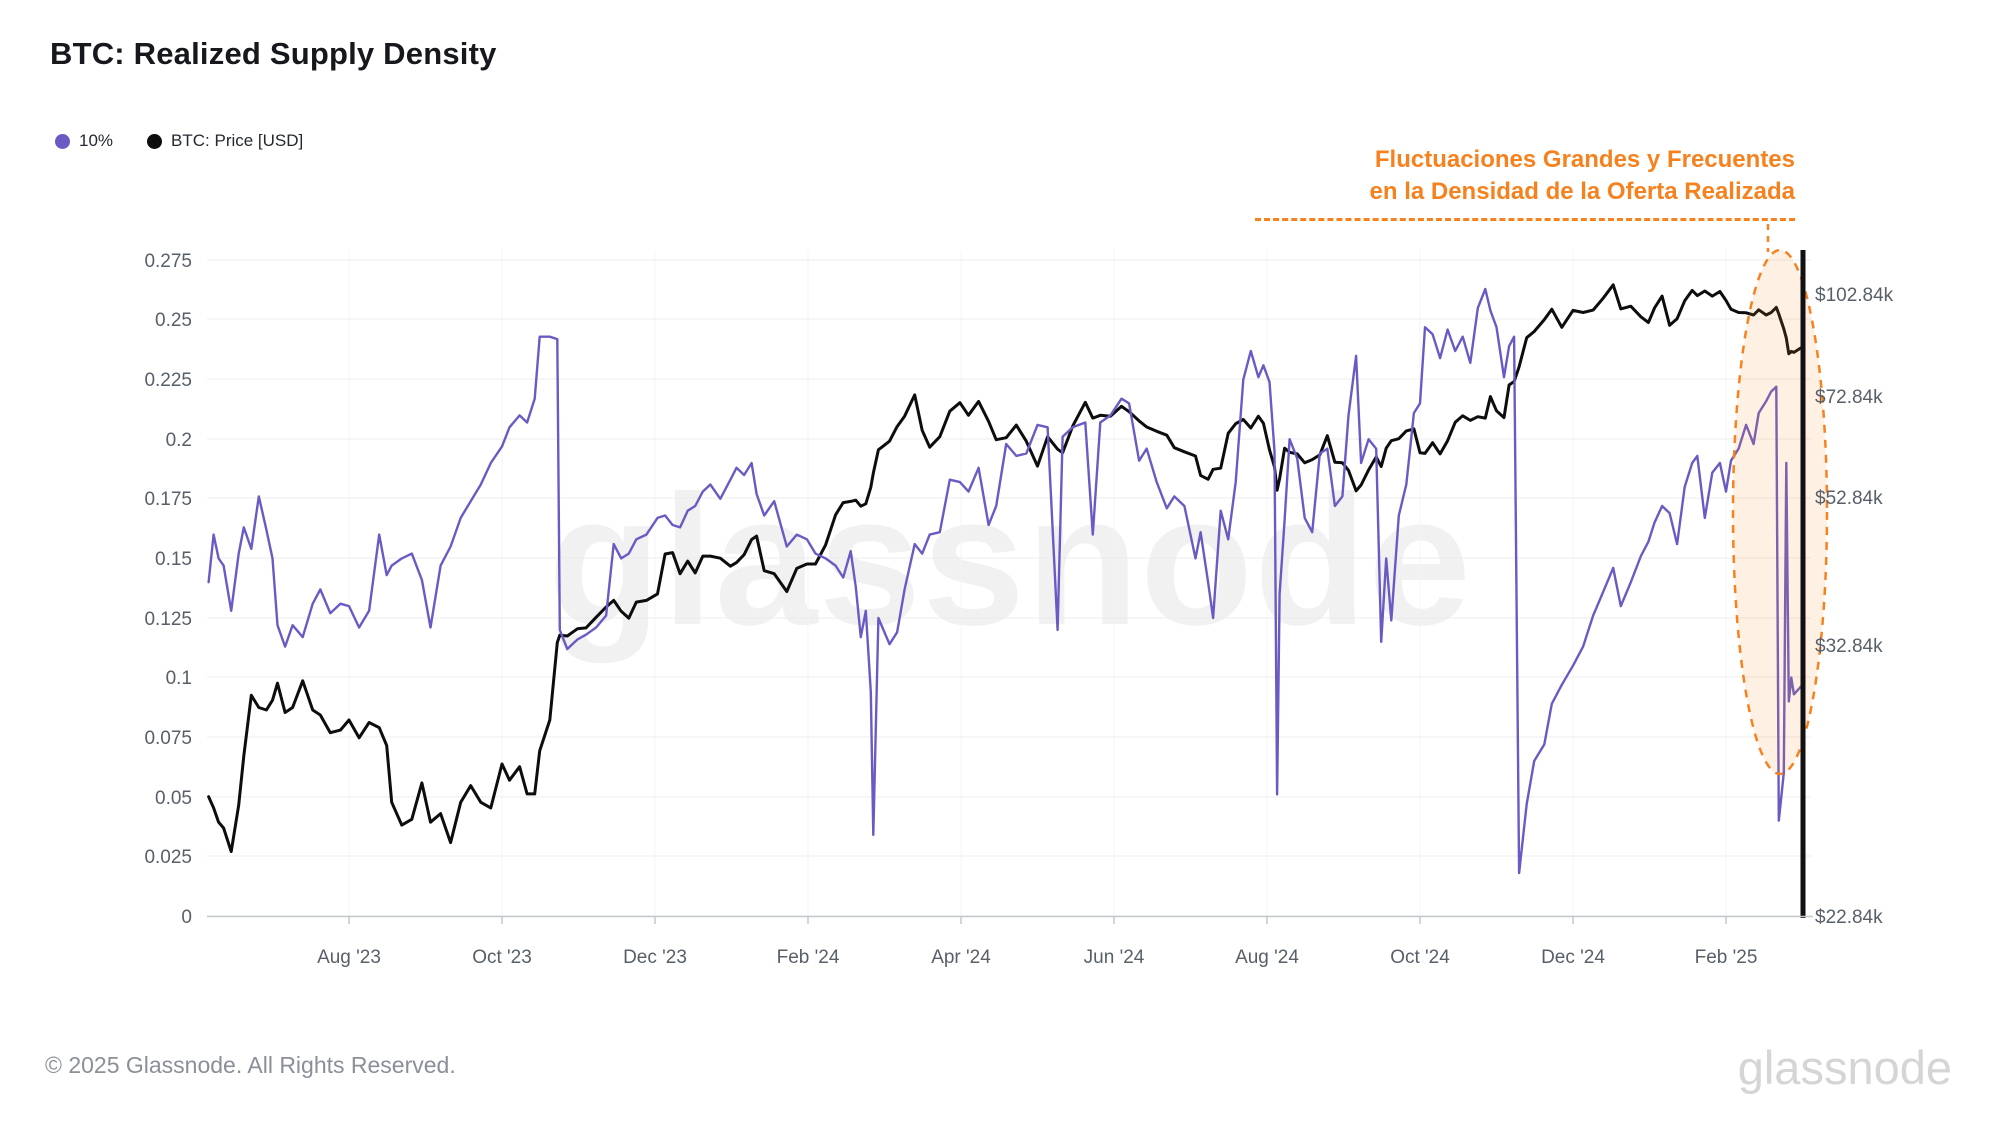 The height and width of the screenshot is (1125, 2000). I want to click on legend-item-label: BTC: Price [USD], so click(237, 140).